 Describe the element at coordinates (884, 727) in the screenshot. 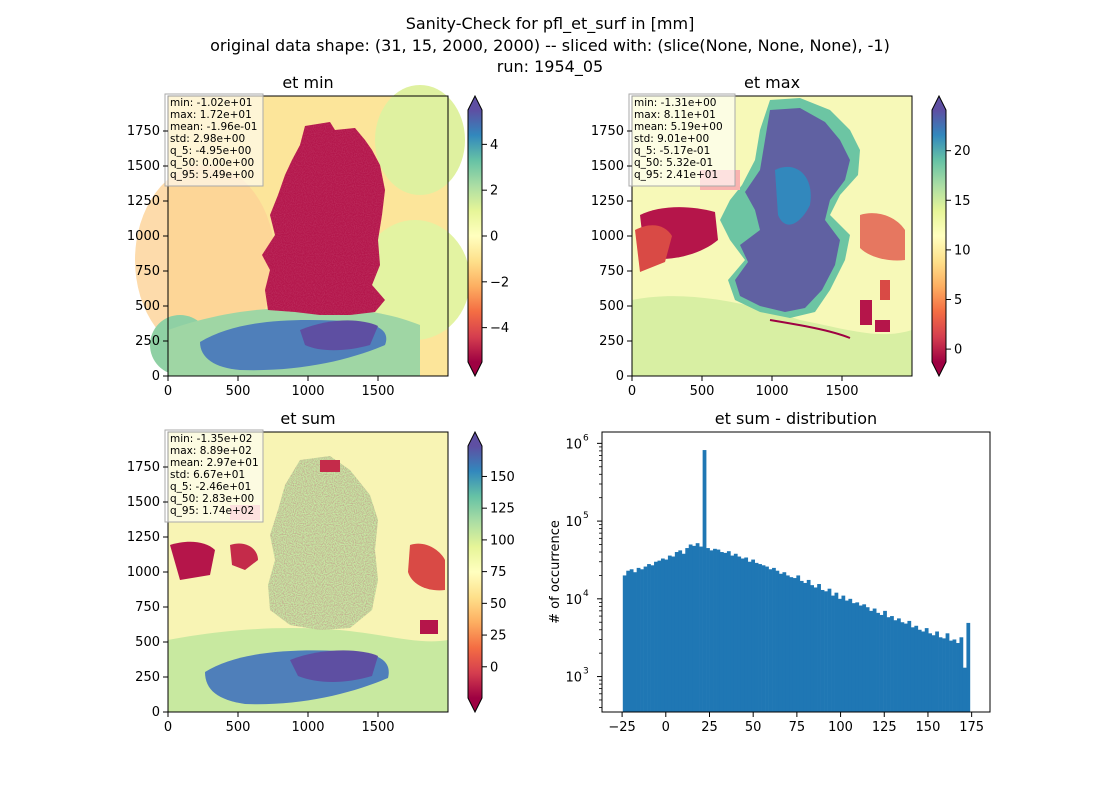

I see `x-tick-label: 125` at that location.